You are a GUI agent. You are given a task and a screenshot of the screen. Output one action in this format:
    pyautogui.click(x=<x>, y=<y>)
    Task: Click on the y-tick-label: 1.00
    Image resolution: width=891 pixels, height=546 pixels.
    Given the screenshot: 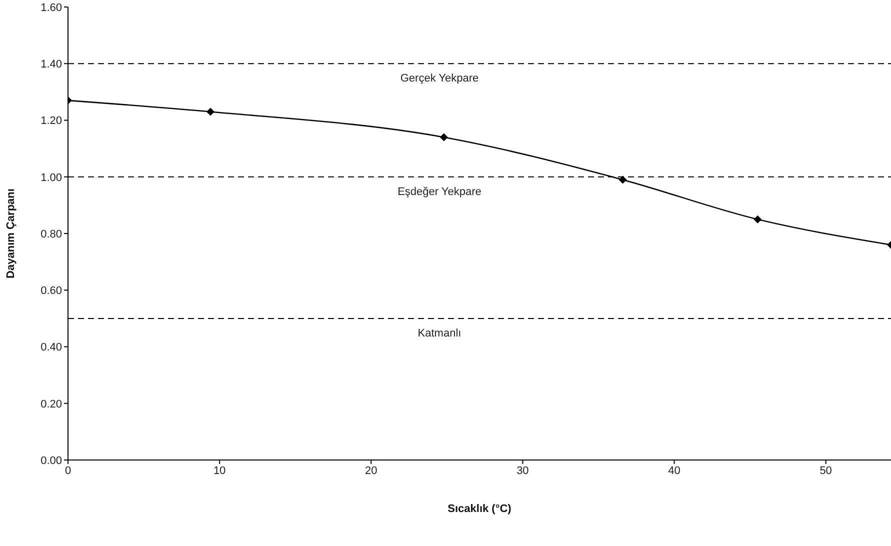 What is the action you would take?
    pyautogui.click(x=51, y=178)
    